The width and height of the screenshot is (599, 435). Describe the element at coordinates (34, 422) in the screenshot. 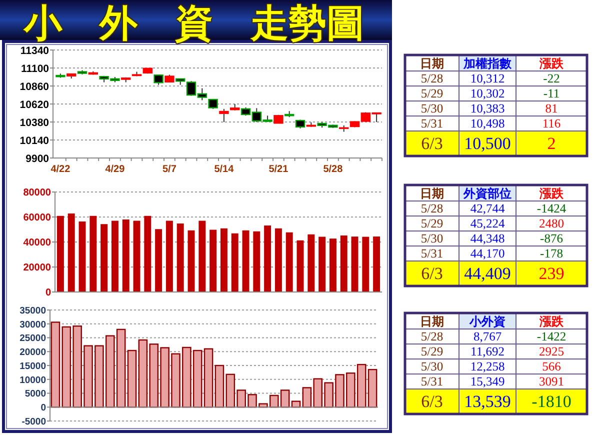

I see `y-tick-label: -5000` at that location.